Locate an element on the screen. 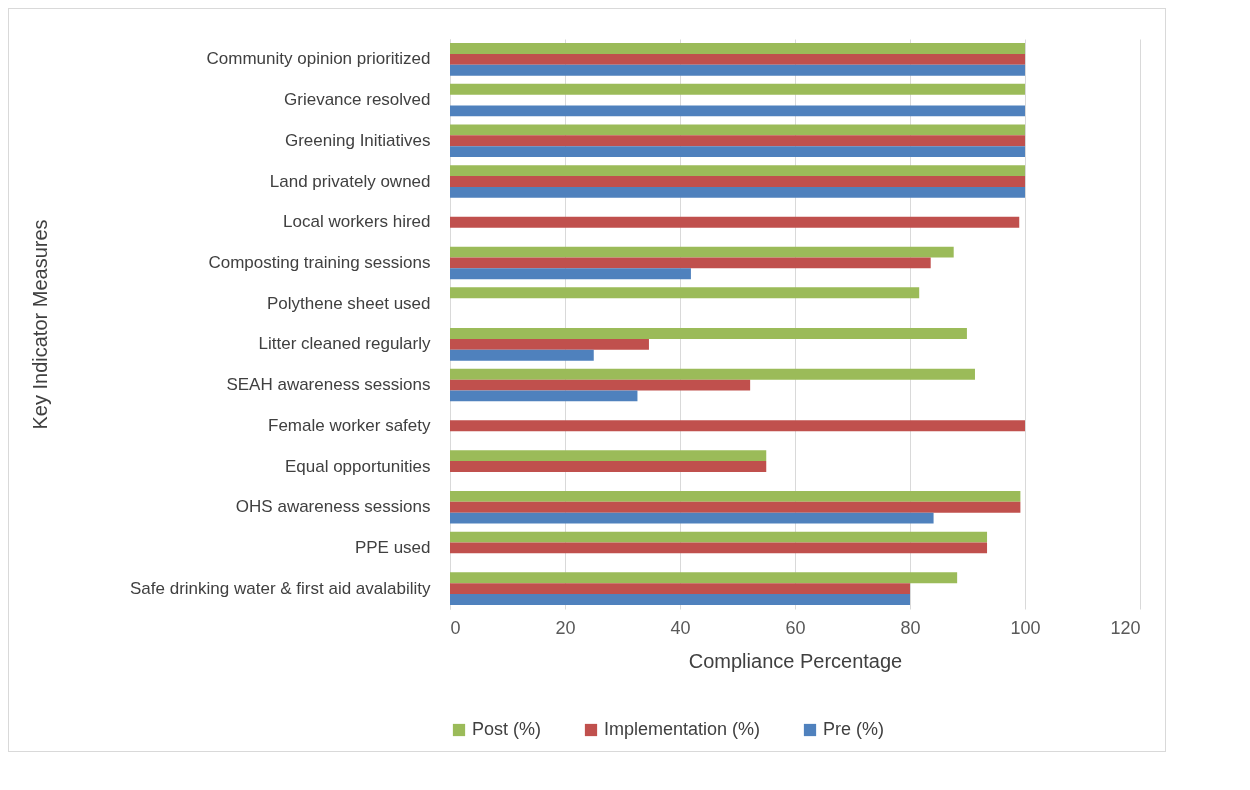 Image resolution: width=1250 pixels, height=790 pixels. y-tick-label: OHS awareness sessions is located at coordinates (333, 507).